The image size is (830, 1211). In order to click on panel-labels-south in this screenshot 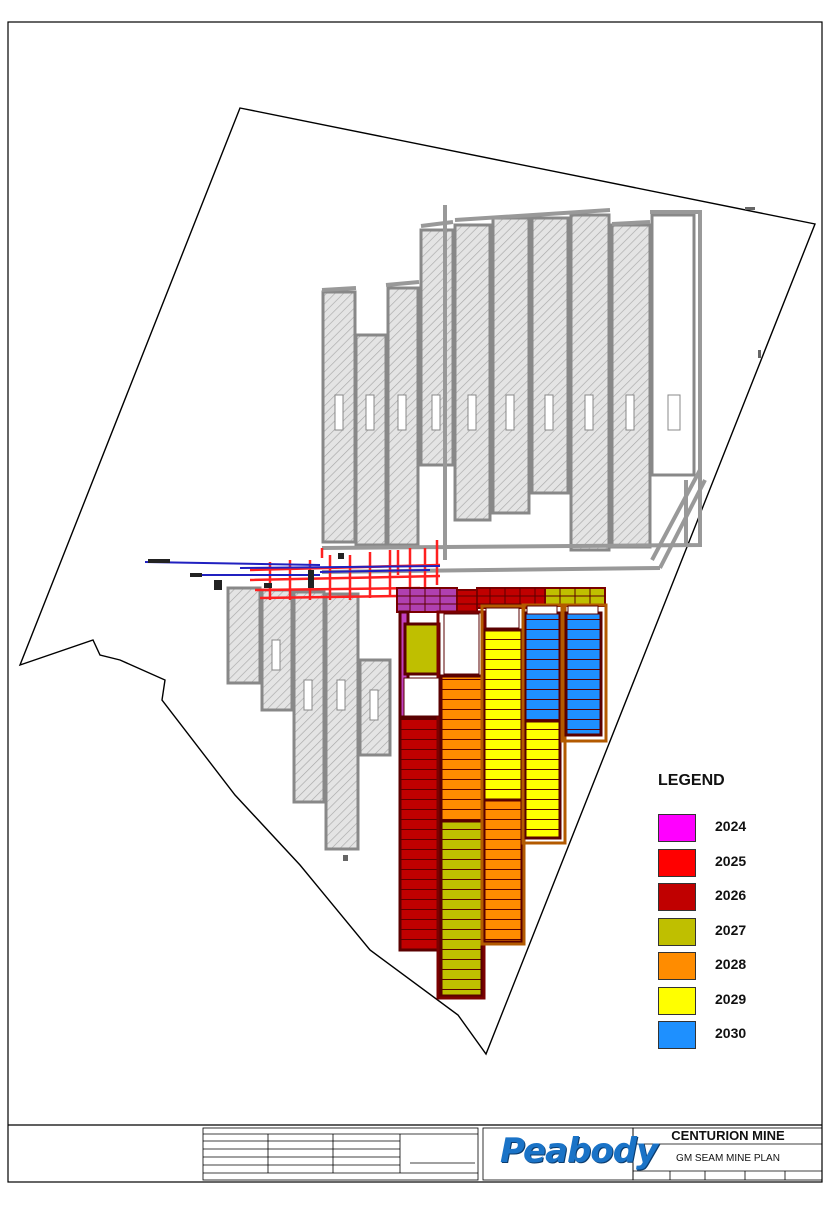, I will do `click(325, 680)`.